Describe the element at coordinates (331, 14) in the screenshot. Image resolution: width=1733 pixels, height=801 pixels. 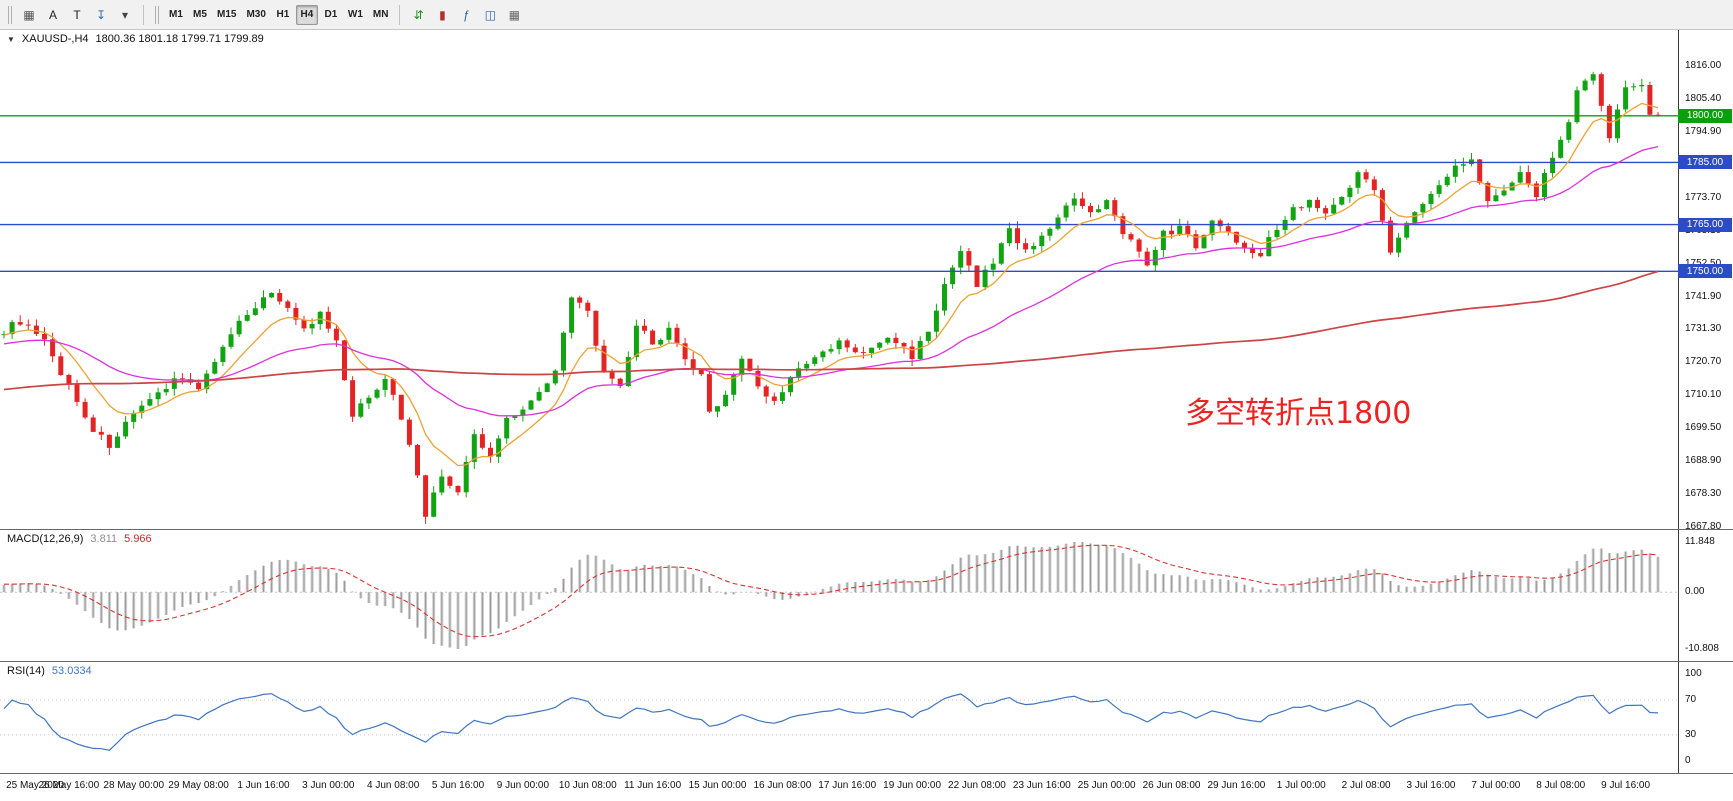
I see `timeframe-d1-button: D1` at that location.